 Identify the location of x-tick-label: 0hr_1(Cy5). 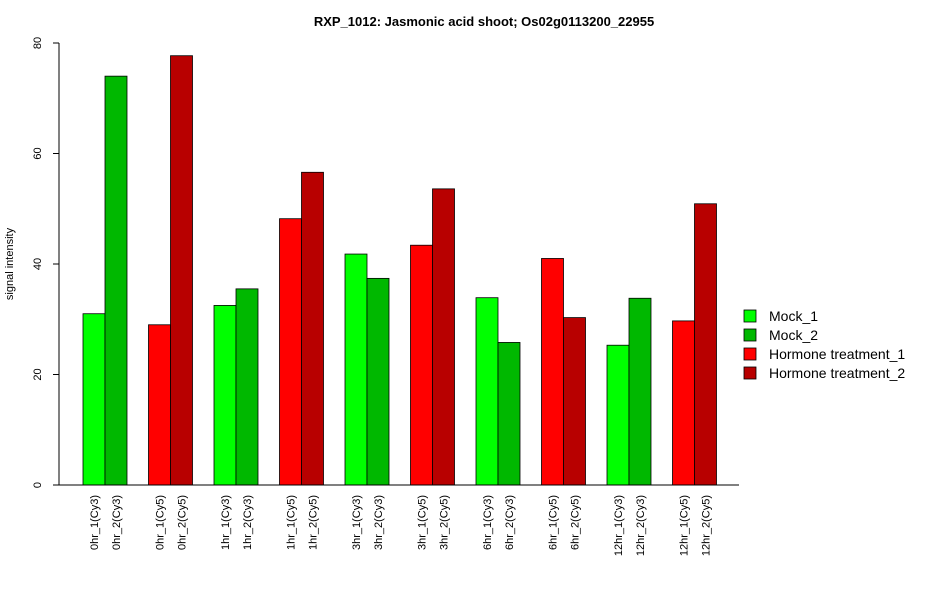
(161, 522).